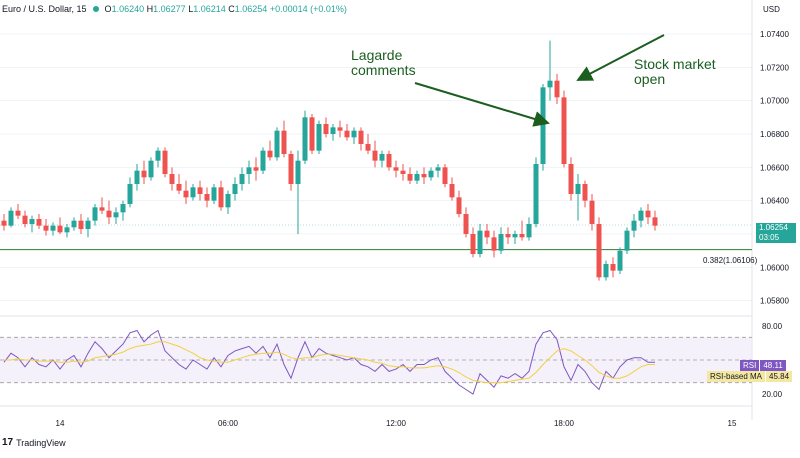  What do you see at coordinates (774, 34) in the screenshot?
I see `price-tick-label: 1.07400` at bounding box center [774, 34].